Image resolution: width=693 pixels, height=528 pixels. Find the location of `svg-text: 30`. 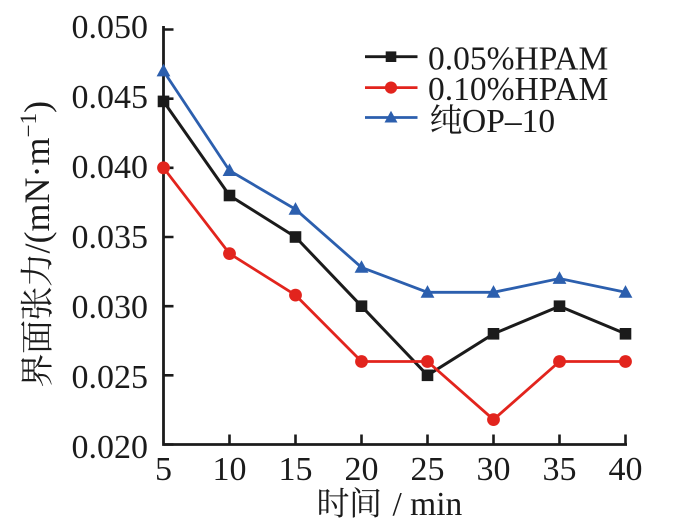

svg-text: 30 is located at coordinates (494, 469).